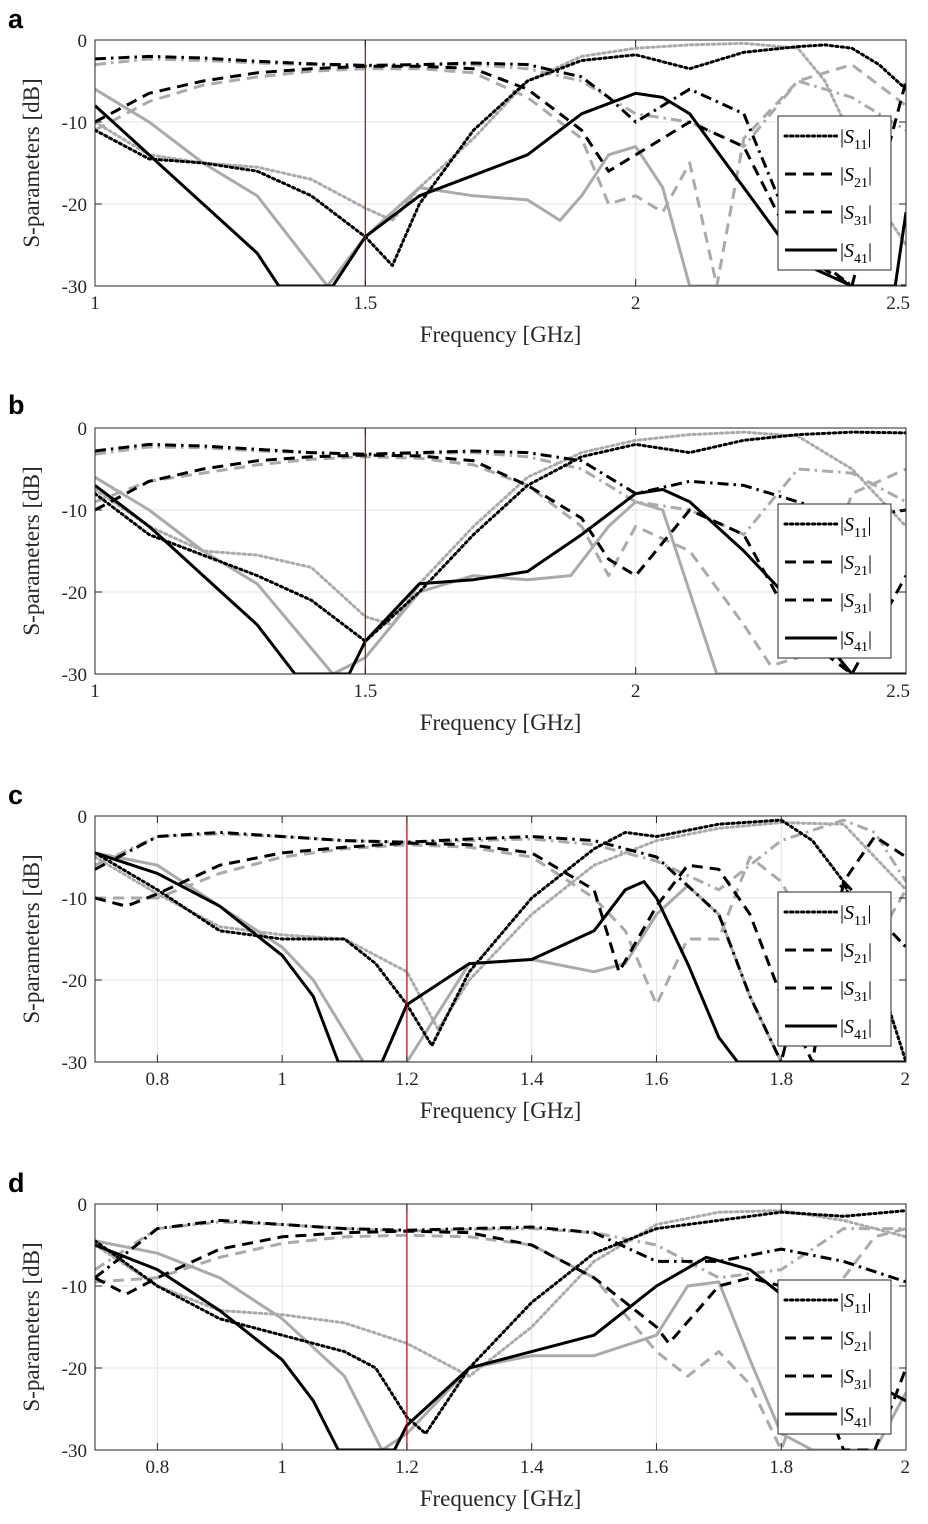  Describe the element at coordinates (15, 795) in the screenshot. I see `panel-letter: c` at that location.